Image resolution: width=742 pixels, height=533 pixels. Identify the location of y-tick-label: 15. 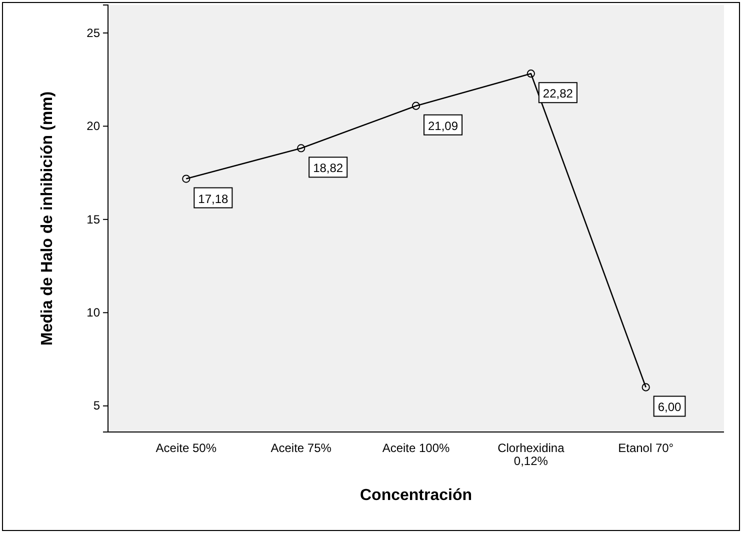
(93, 219).